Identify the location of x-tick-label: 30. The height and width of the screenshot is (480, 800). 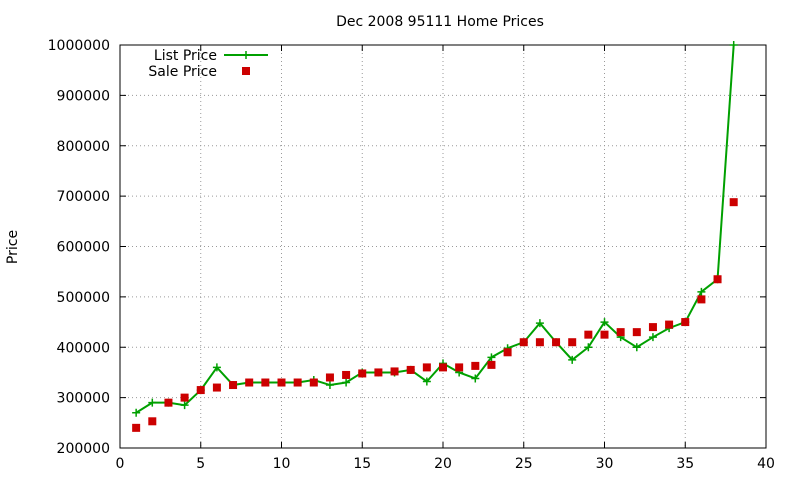
(605, 464).